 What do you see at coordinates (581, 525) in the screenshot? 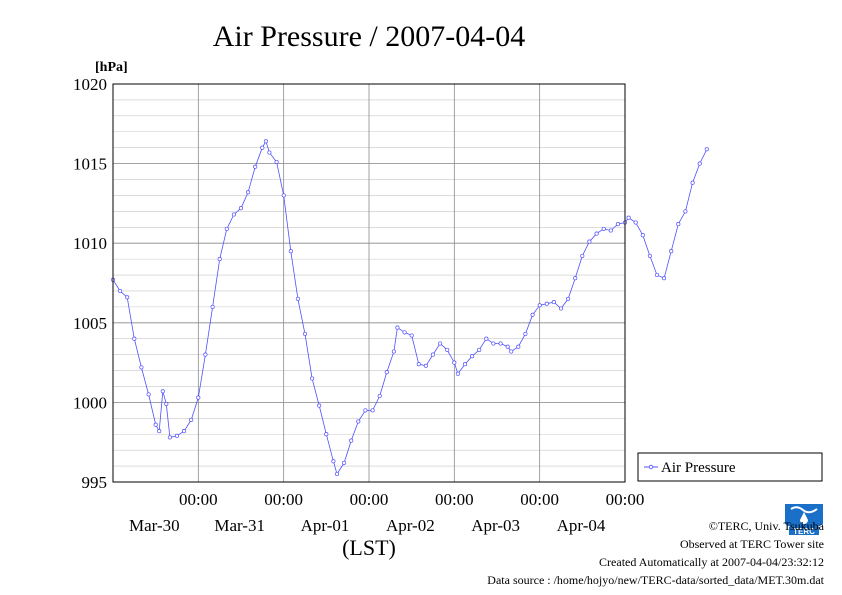
I see `x-tick-date: Apr-04` at bounding box center [581, 525].